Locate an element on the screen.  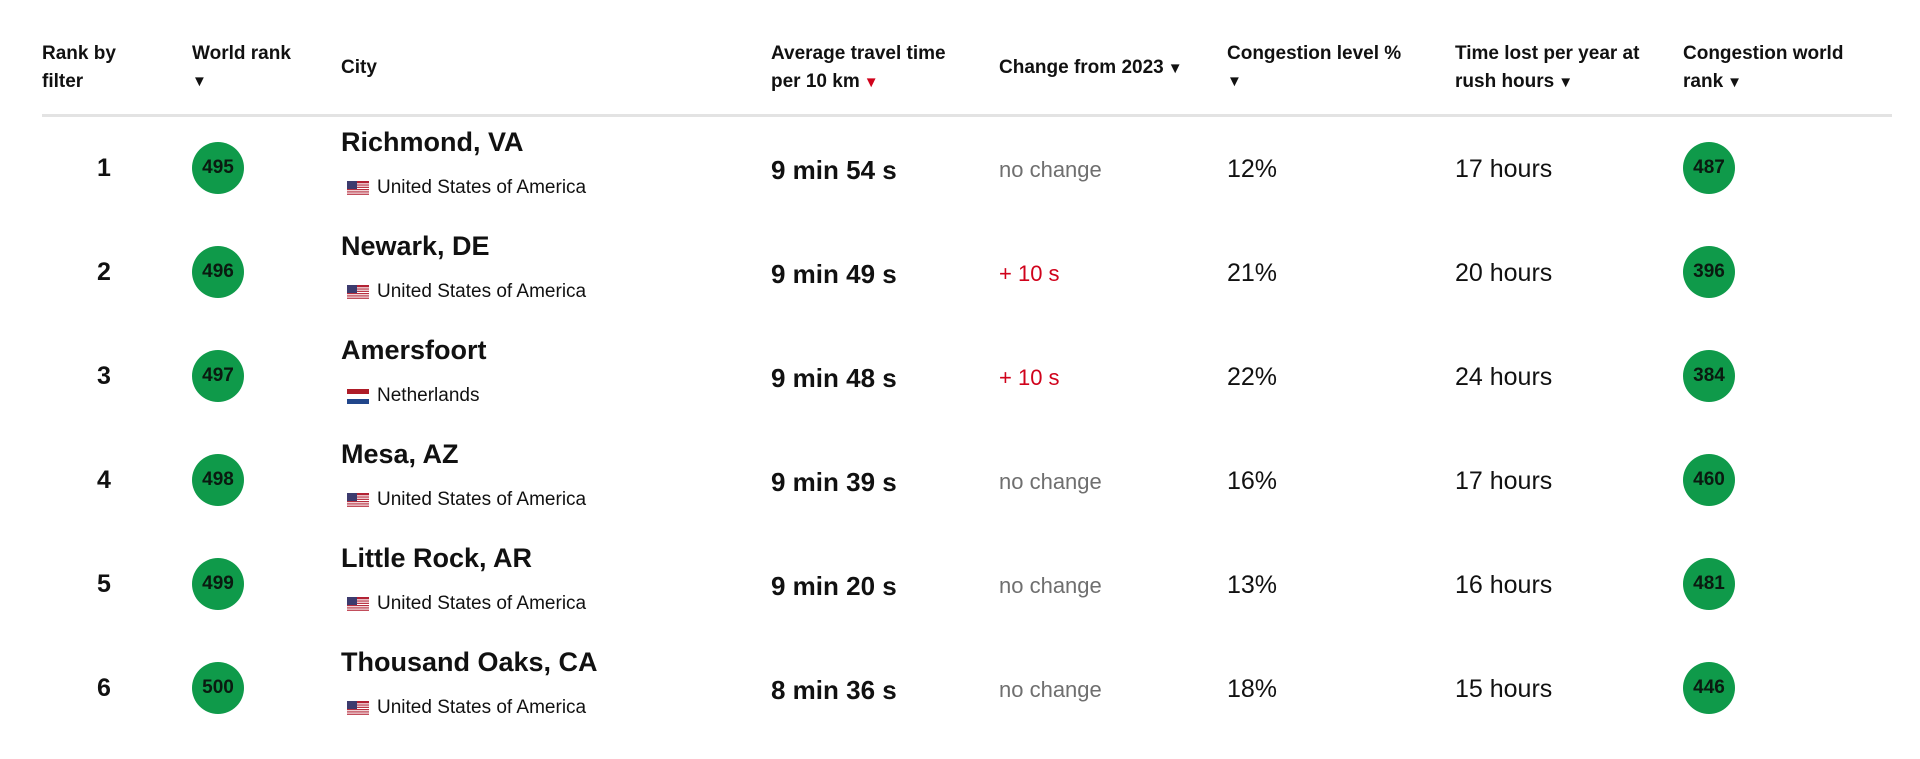
header-label: Change from 2023 is located at coordinates (1081, 67).